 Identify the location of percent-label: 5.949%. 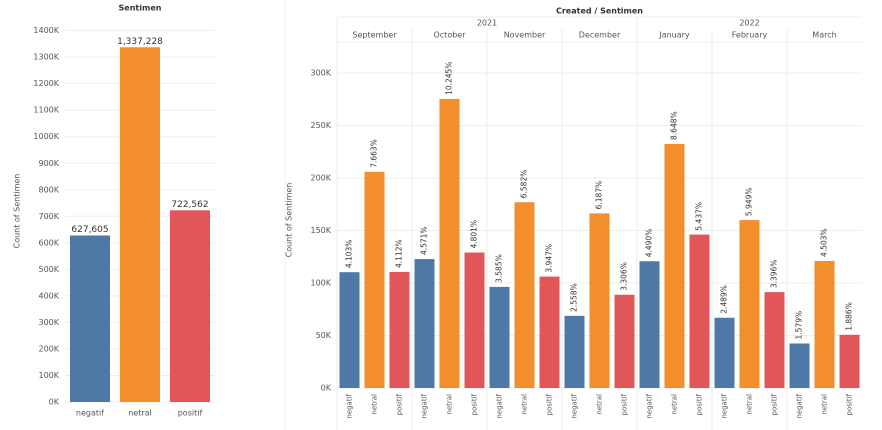
(749, 201).